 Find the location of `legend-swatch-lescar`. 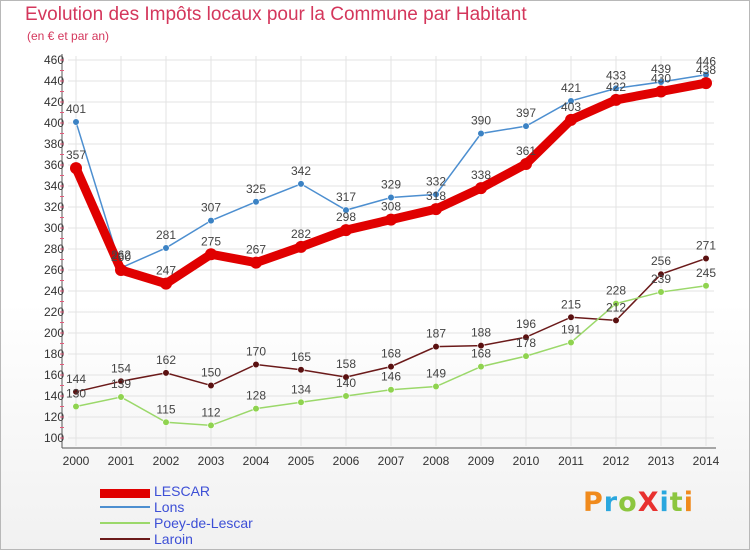

legend-swatch-lescar is located at coordinates (125, 493).